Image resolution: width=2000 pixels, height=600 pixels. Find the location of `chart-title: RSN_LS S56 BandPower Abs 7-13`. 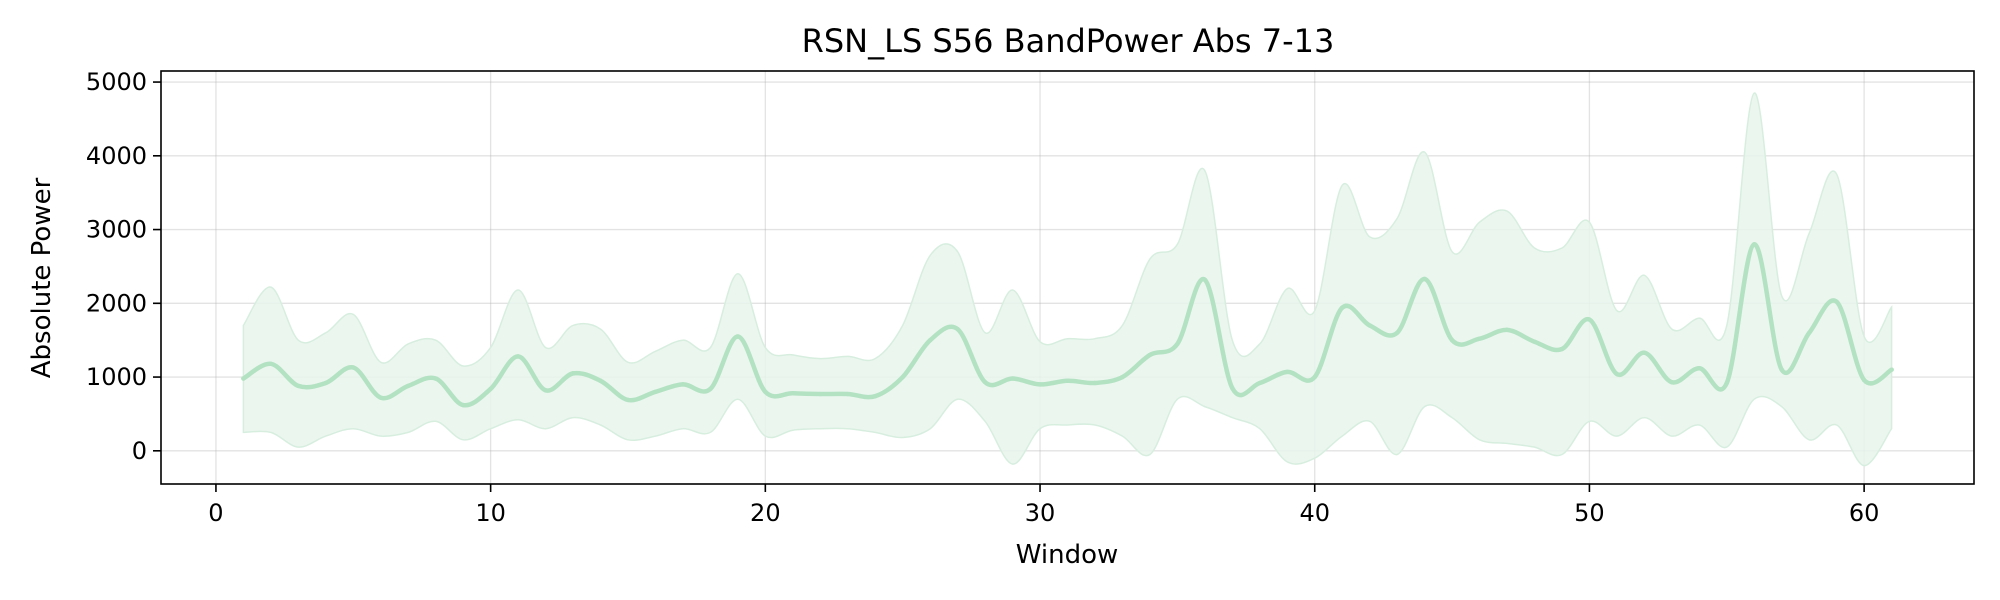

chart-title: RSN_LS S56 BandPower Abs 7-13 is located at coordinates (1068, 41).